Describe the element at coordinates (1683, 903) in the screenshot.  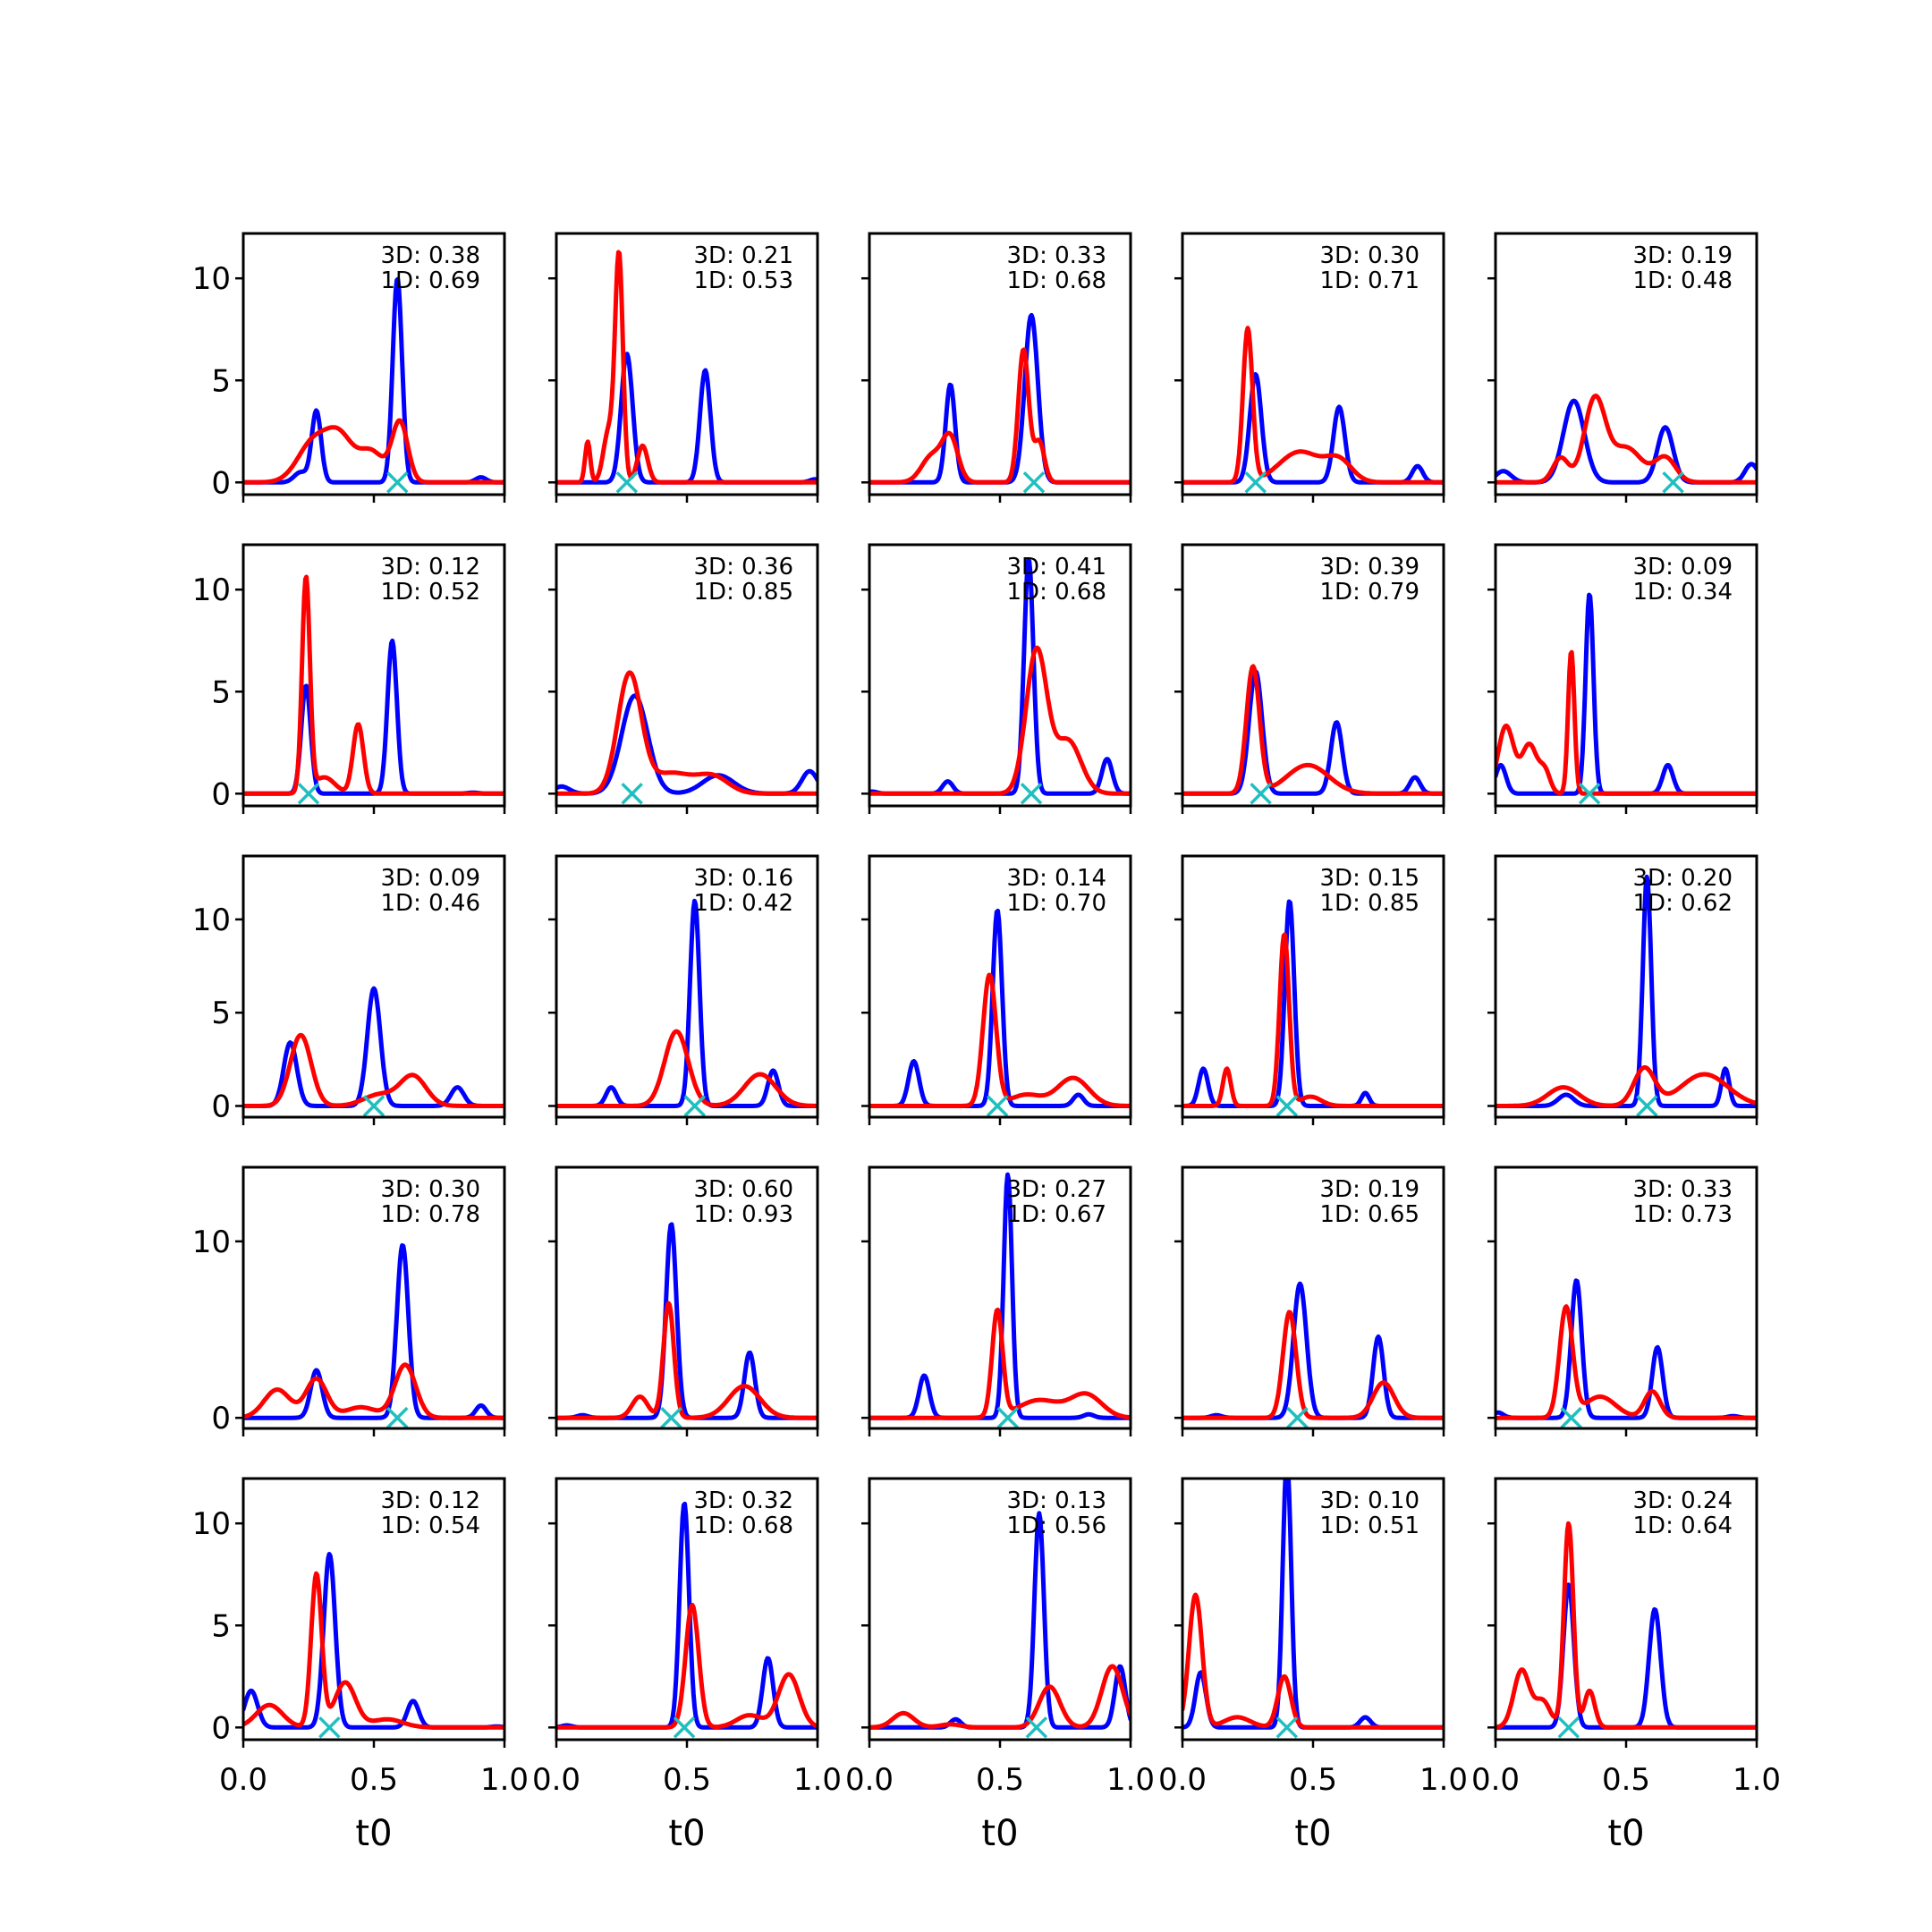
I see `annotation-1d: 1D: 0.62` at that location.